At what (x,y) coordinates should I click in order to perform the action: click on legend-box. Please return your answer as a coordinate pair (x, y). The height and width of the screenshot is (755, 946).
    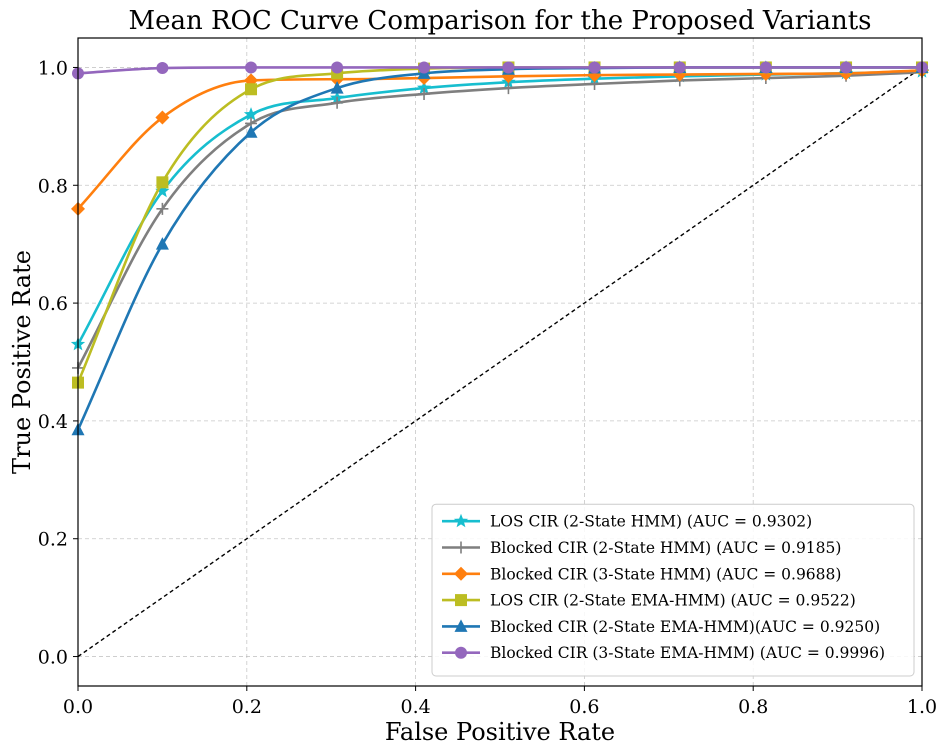
    Looking at the image, I should click on (673, 590).